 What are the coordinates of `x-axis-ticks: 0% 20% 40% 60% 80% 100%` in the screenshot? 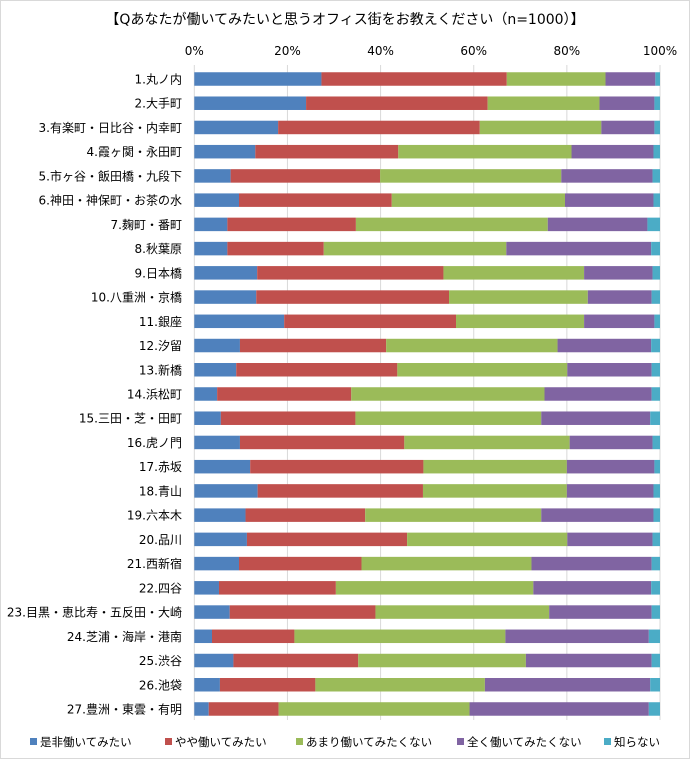 It's located at (431, 51).